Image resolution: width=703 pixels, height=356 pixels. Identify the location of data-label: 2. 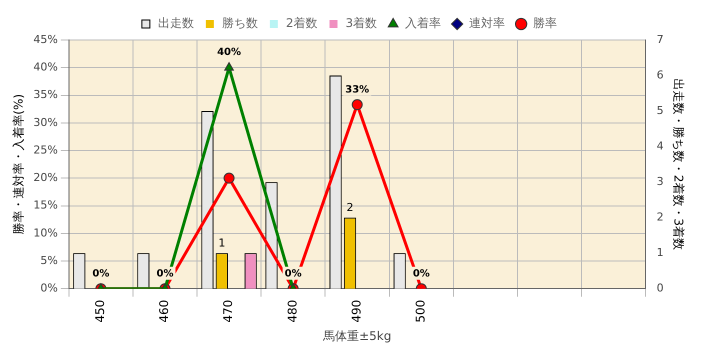
(350, 207).